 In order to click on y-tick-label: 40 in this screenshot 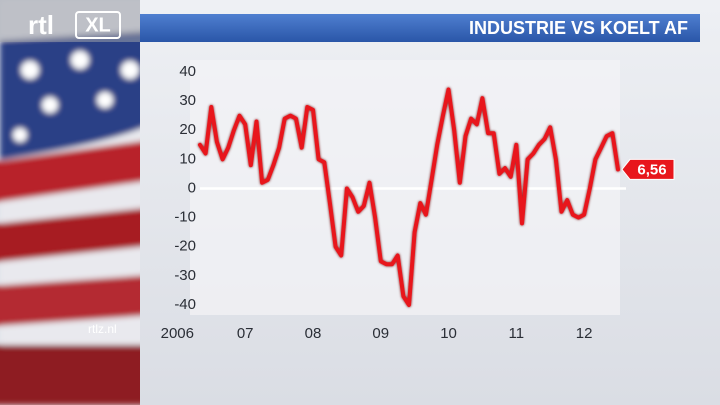, I will do `click(187, 71)`.